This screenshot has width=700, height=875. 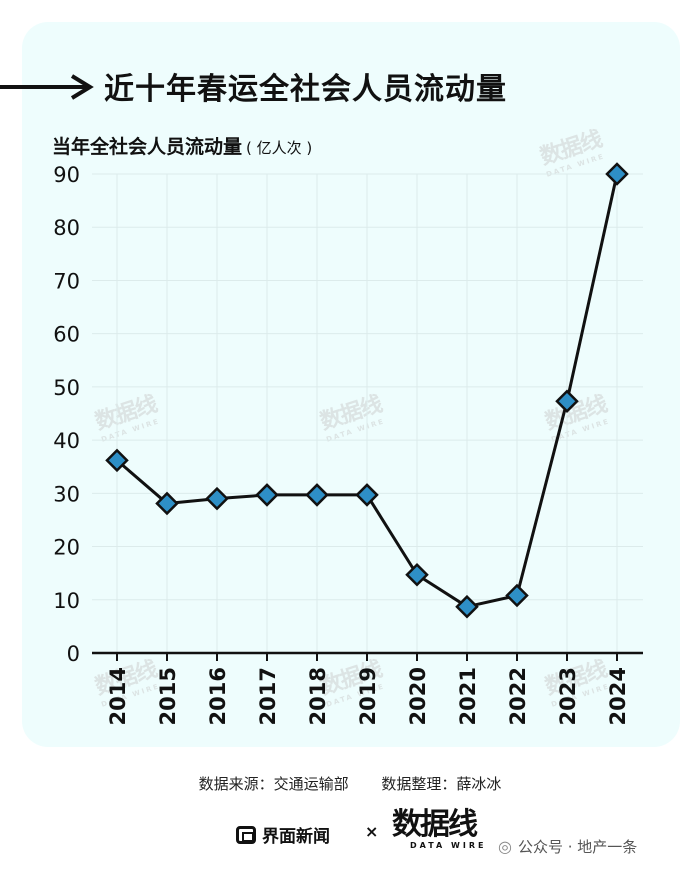 I want to click on x-tick-label: 2021, so click(x=468, y=696).